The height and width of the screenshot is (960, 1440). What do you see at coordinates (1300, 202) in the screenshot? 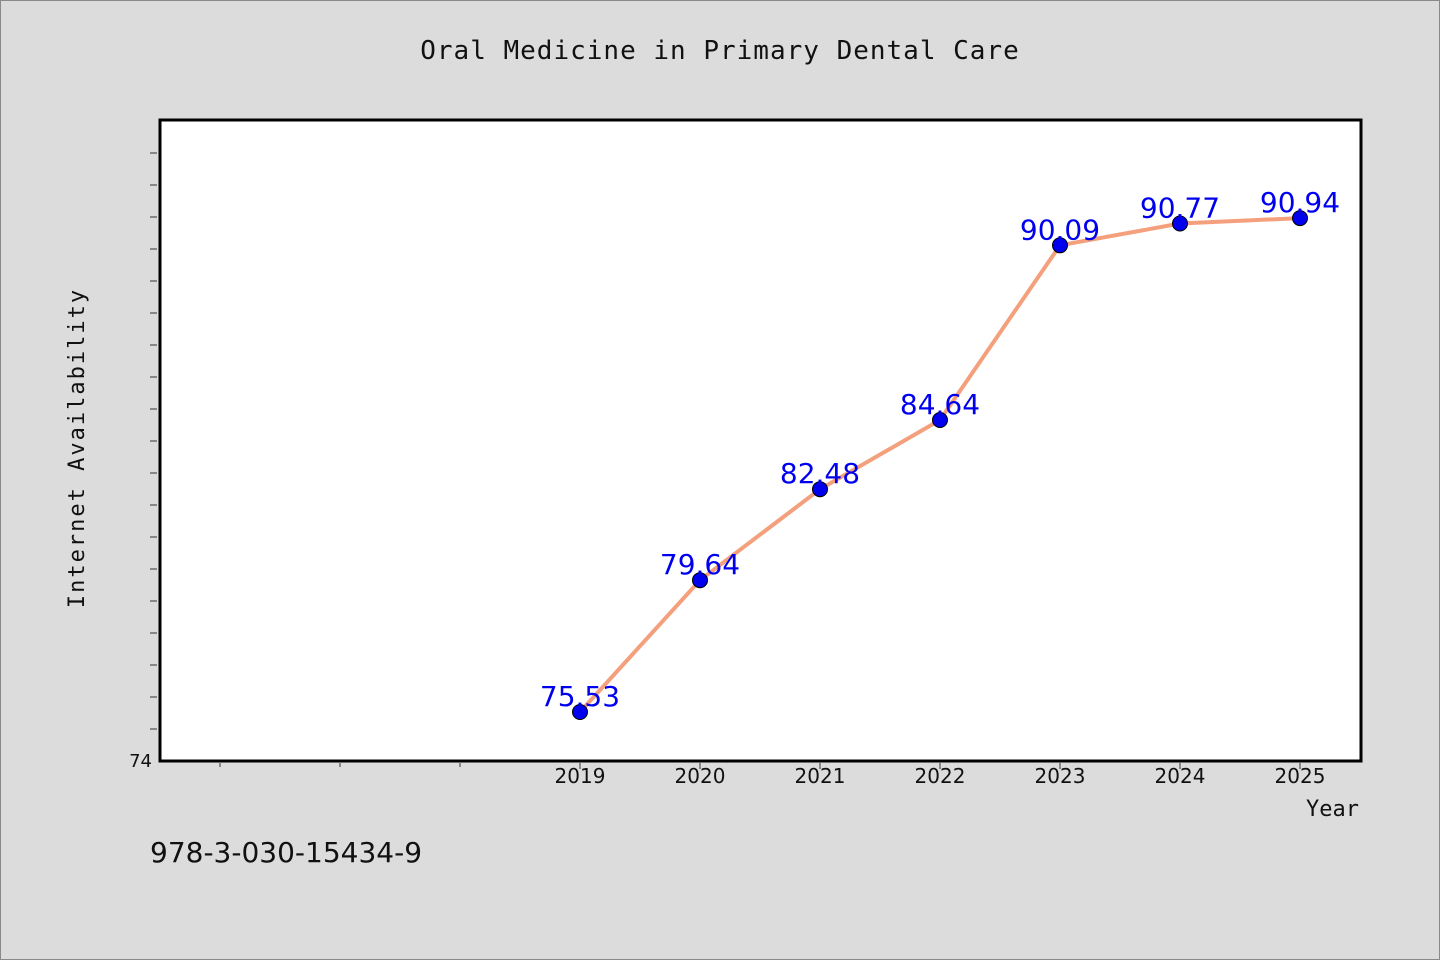
I see `data-label: 90.94` at bounding box center [1300, 202].